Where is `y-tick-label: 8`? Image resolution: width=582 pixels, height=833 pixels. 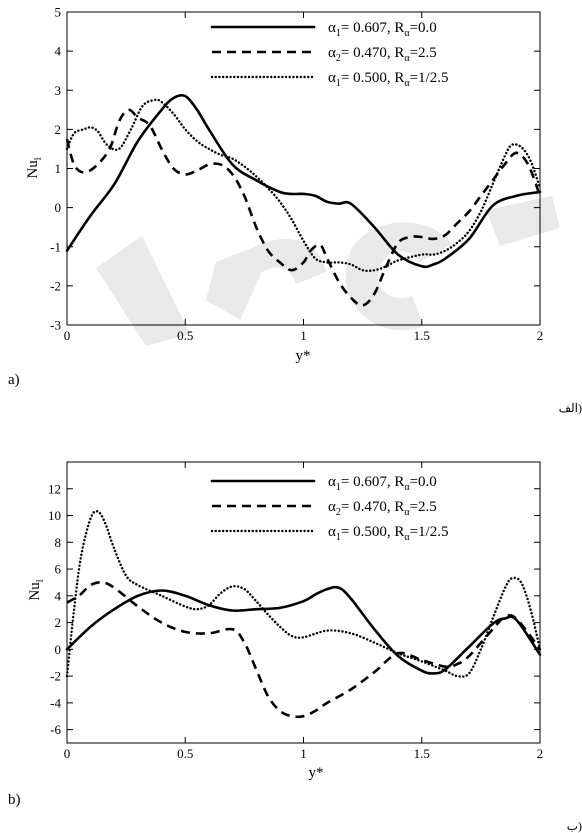 y-tick-label: 8 is located at coordinates (58, 542).